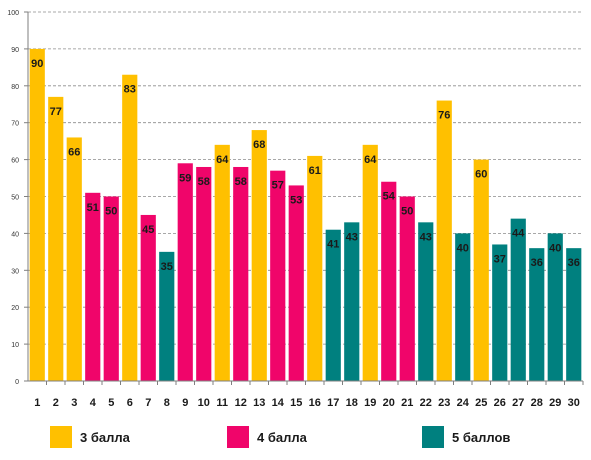 This screenshot has height=460, width=591. What do you see at coordinates (130, 90) in the screenshot?
I see `bar-value-label: 83` at bounding box center [130, 90].